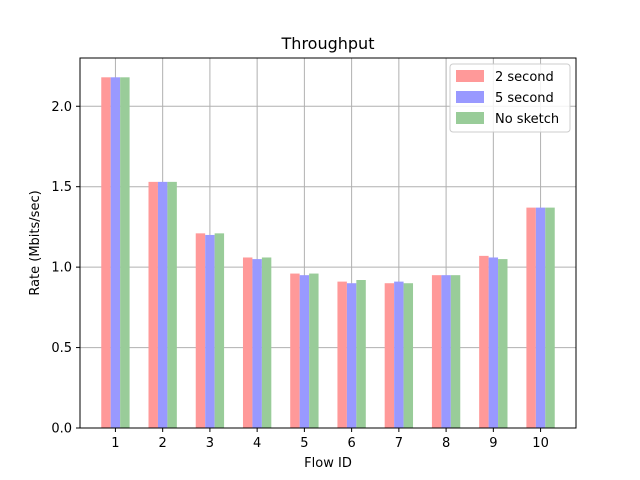 This screenshot has width=640, height=480. I want to click on x-tick-label: 2, so click(163, 443).